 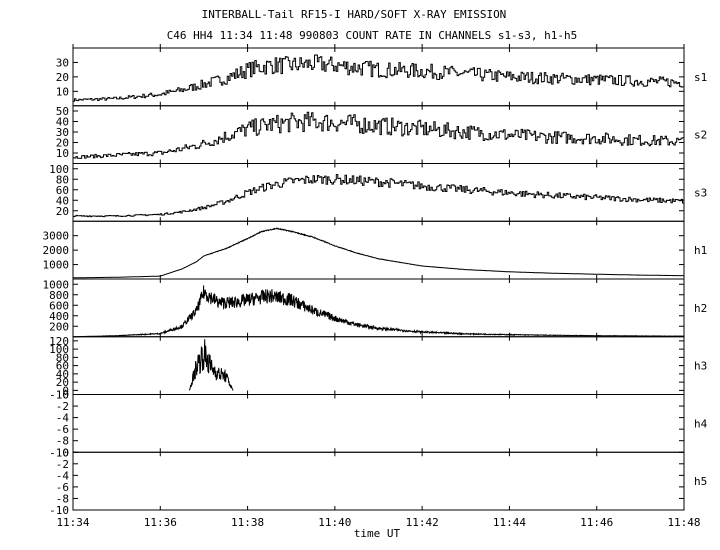 I want to click on panel-frame-h4, so click(x=378, y=423).